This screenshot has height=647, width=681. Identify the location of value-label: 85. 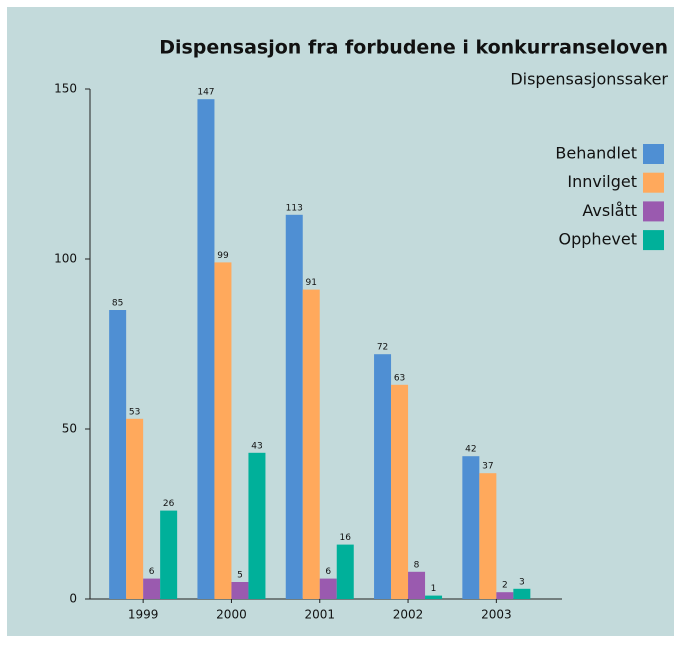
(117, 304).